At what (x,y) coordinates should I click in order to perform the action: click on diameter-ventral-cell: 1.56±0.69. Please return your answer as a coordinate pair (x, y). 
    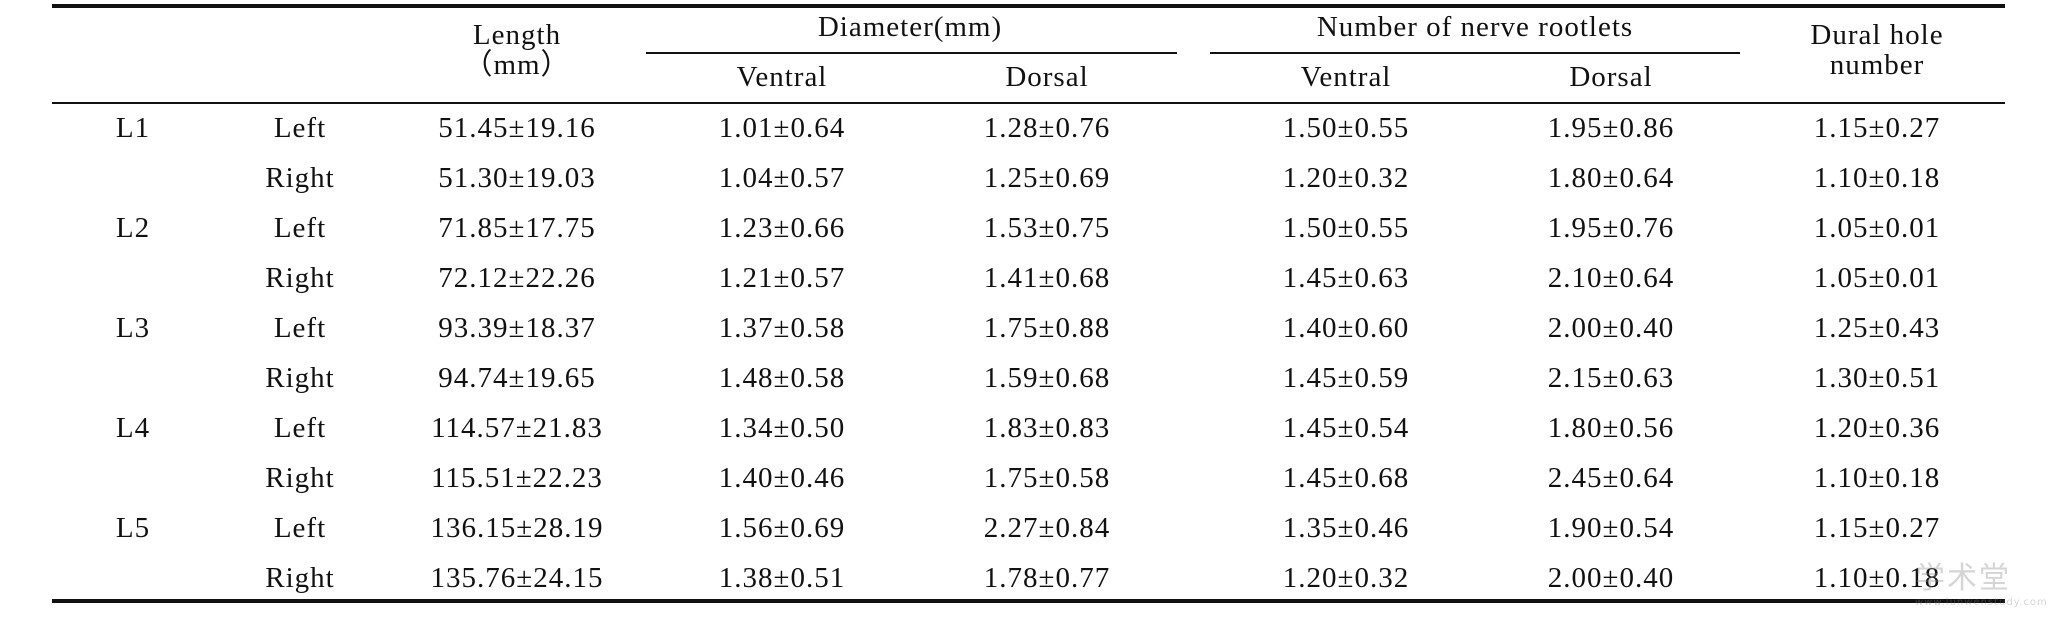
    Looking at the image, I should click on (782, 528).